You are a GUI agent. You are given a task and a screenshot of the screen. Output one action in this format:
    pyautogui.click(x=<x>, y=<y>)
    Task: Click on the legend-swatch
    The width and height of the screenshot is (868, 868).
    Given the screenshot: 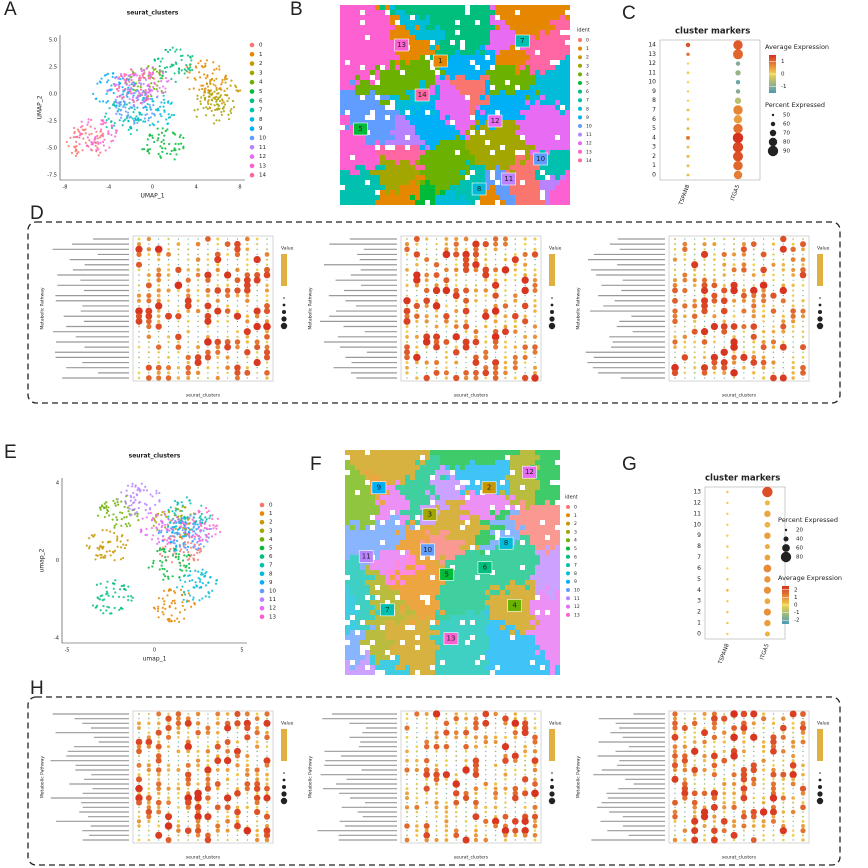 What is the action you would take?
    pyautogui.click(x=262, y=608)
    